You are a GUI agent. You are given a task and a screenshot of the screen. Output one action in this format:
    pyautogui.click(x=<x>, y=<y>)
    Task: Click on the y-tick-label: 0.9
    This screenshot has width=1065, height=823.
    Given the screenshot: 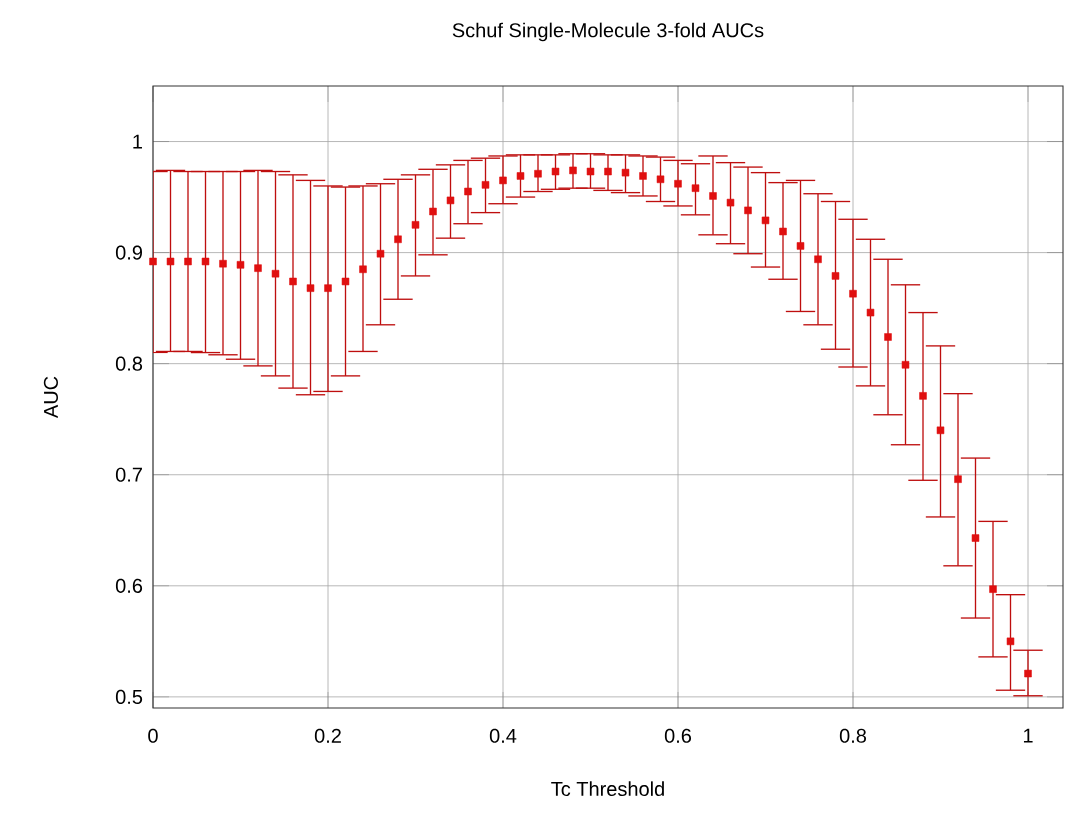 What is the action you would take?
    pyautogui.click(x=128, y=252)
    